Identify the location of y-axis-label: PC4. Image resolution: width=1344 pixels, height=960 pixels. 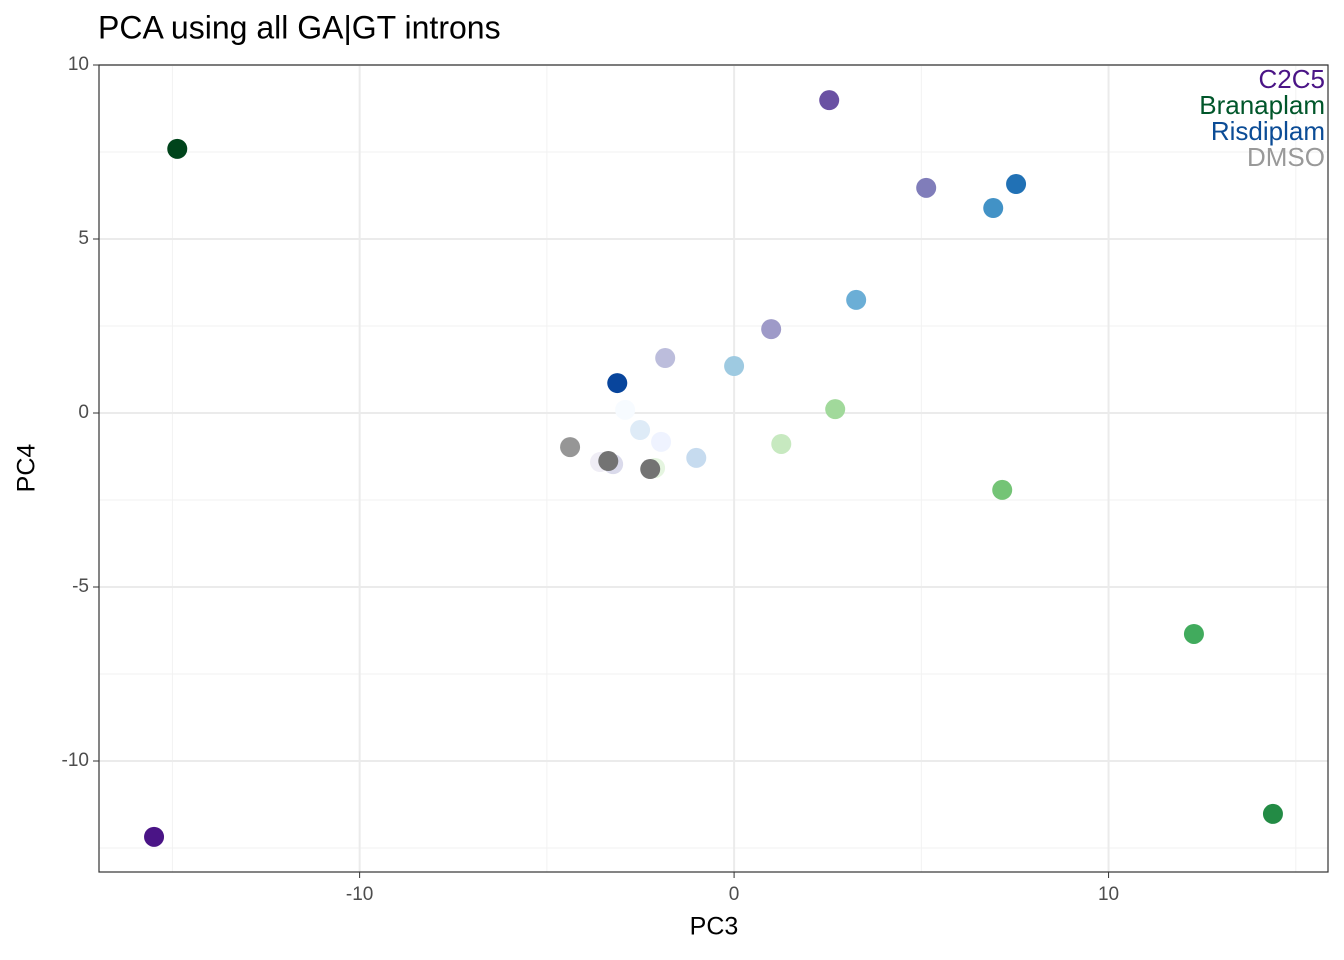
(27, 468).